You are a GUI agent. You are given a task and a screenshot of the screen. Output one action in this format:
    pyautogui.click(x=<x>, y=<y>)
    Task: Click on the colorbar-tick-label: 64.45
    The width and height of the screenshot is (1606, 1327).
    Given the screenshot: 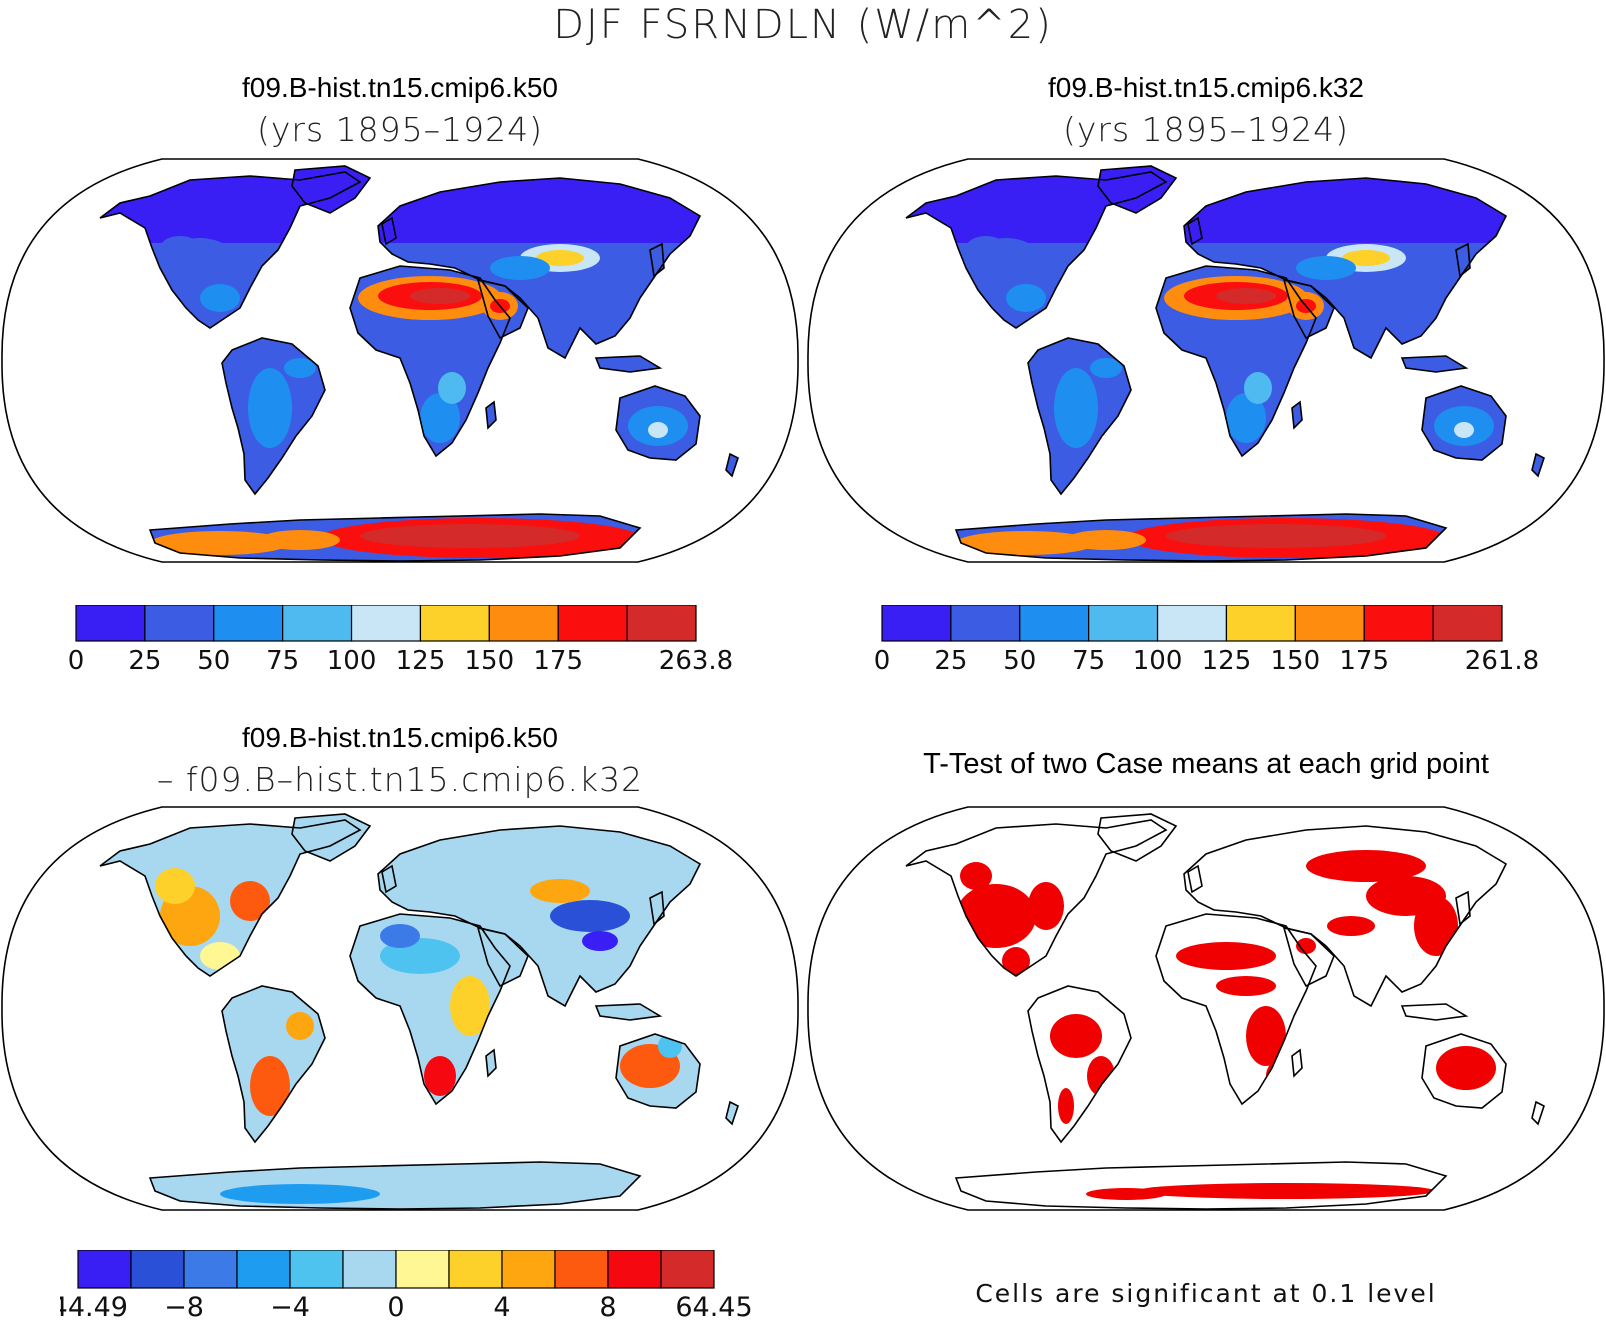 What is the action you would take?
    pyautogui.click(x=713, y=1307)
    